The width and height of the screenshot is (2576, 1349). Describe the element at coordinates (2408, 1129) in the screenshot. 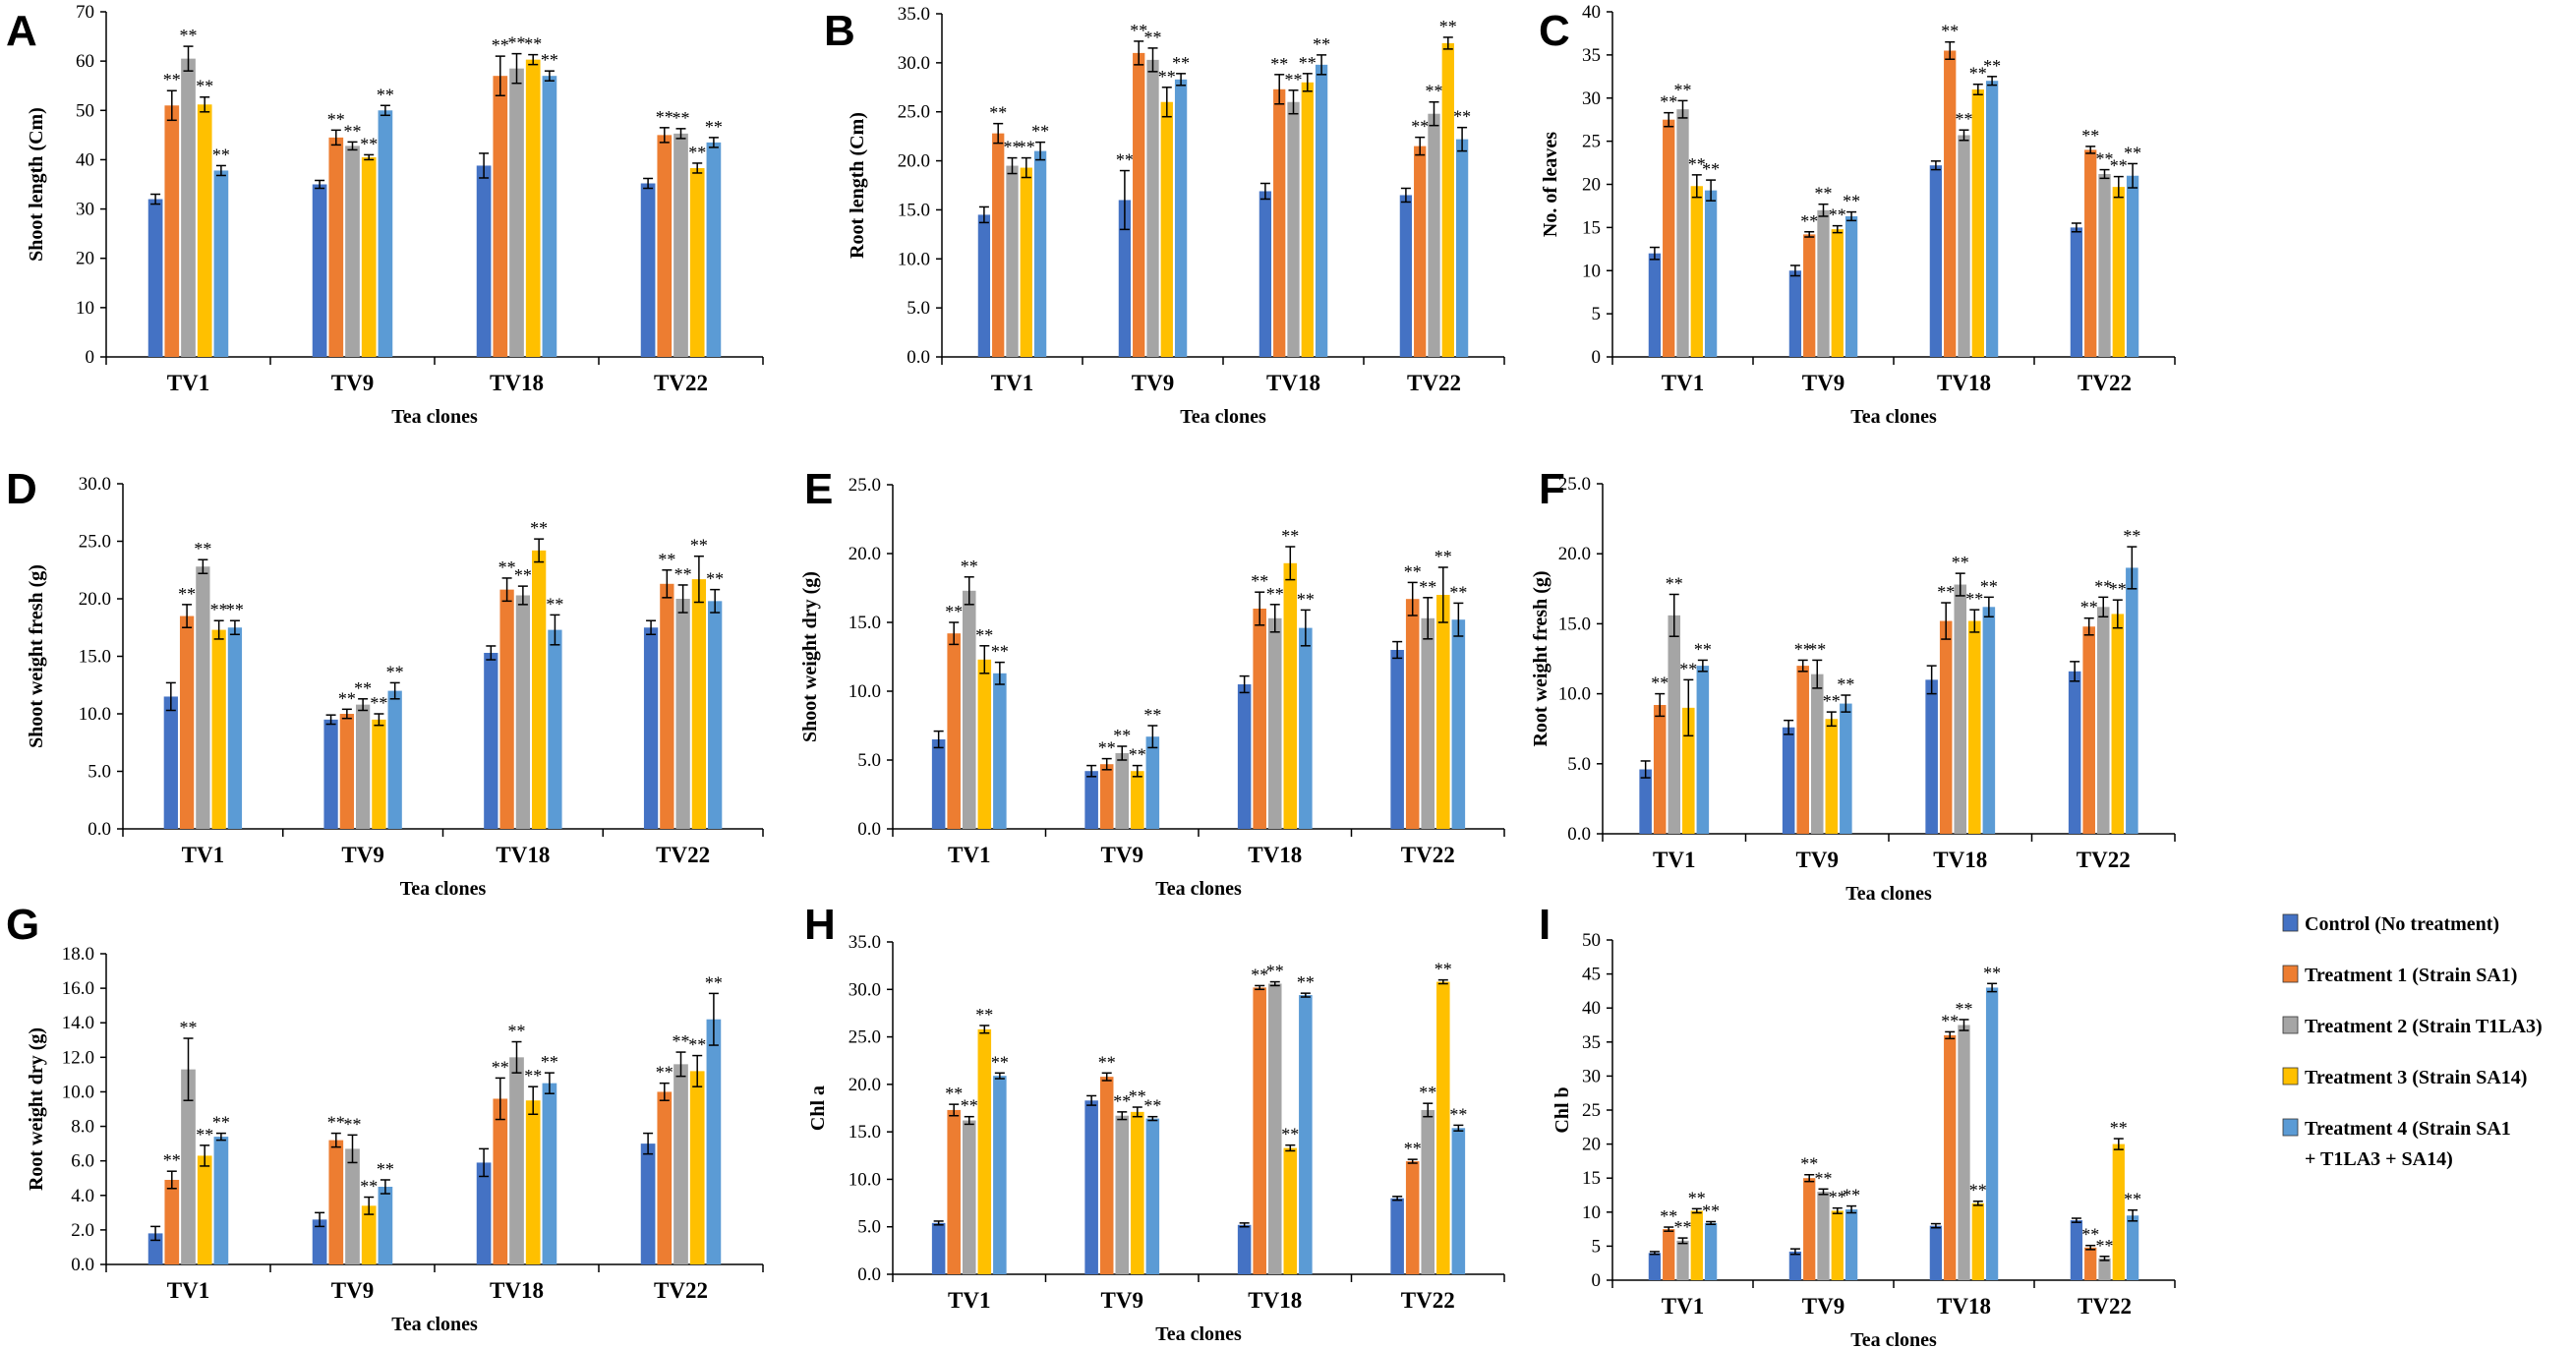

I see `legend-label: Treatment 4 (Strain SA1` at that location.